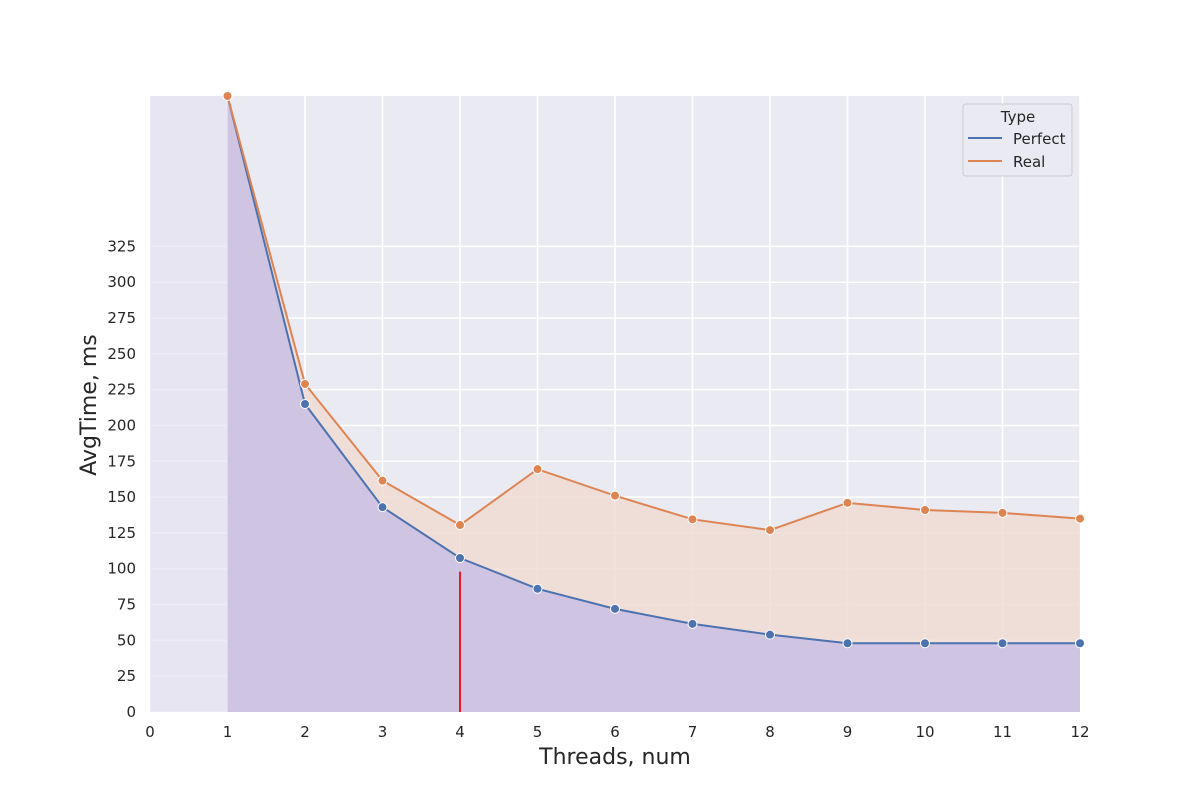 Image resolution: width=1200 pixels, height=800 pixels. Describe the element at coordinates (770, 732) in the screenshot. I see `x-tick-label-8: 8` at that location.